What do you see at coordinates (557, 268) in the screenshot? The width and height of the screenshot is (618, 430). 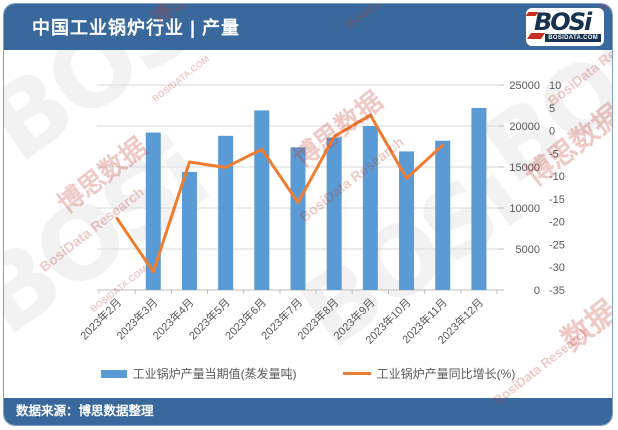 I see `svg-text: -30` at bounding box center [557, 268].